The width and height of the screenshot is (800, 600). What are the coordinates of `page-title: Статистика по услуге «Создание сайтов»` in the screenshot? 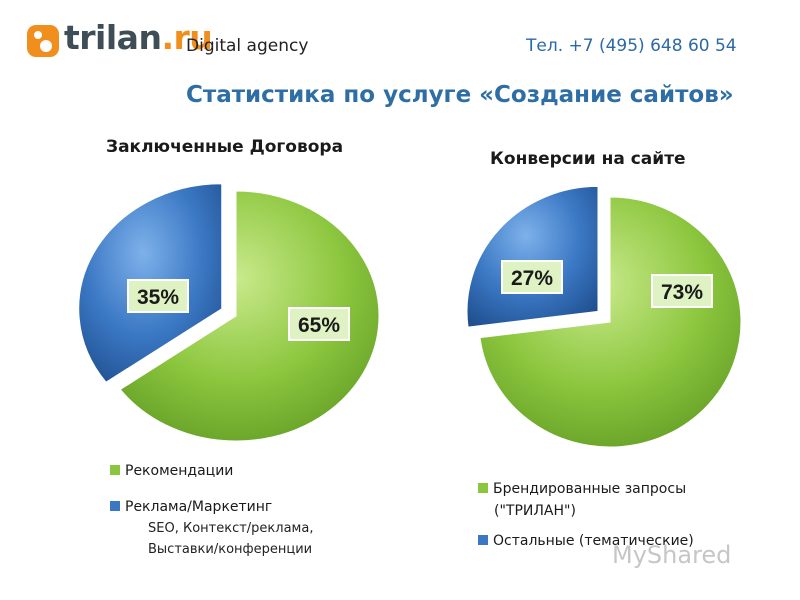 It's located at (460, 95).